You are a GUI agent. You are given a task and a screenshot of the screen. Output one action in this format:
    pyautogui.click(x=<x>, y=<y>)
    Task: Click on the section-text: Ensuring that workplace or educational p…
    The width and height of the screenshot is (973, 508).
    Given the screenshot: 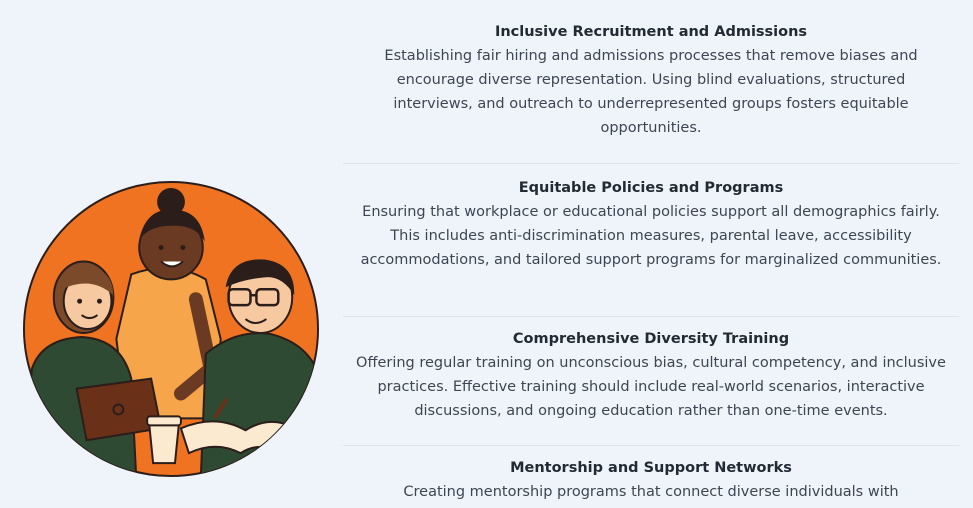 What is the action you would take?
    pyautogui.click(x=651, y=236)
    